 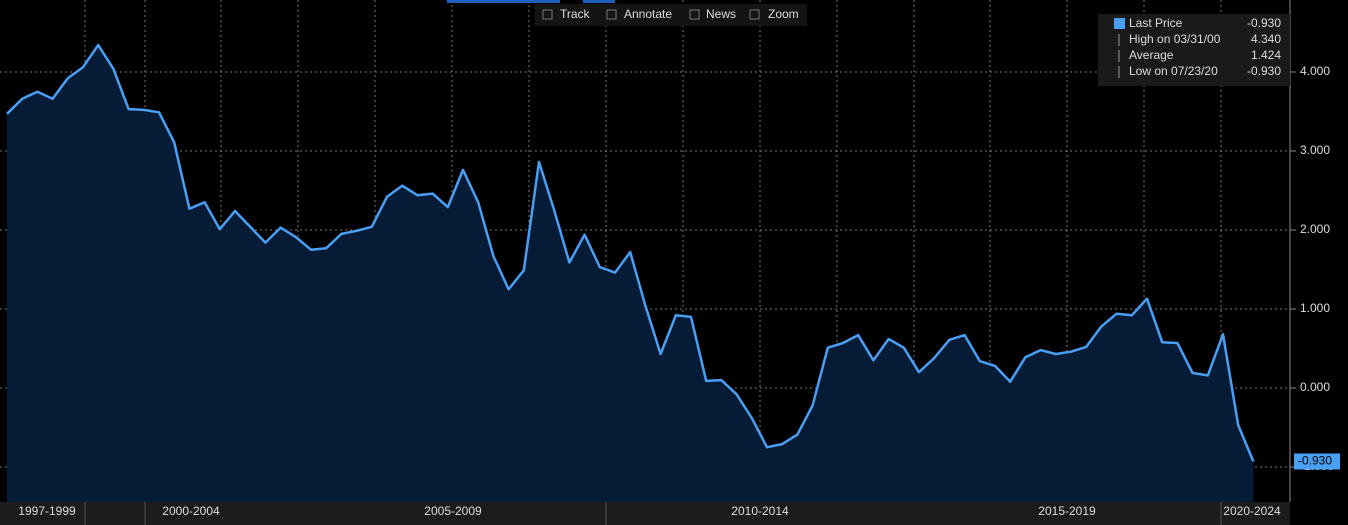 I want to click on toolbar-button: News, so click(x=721, y=14).